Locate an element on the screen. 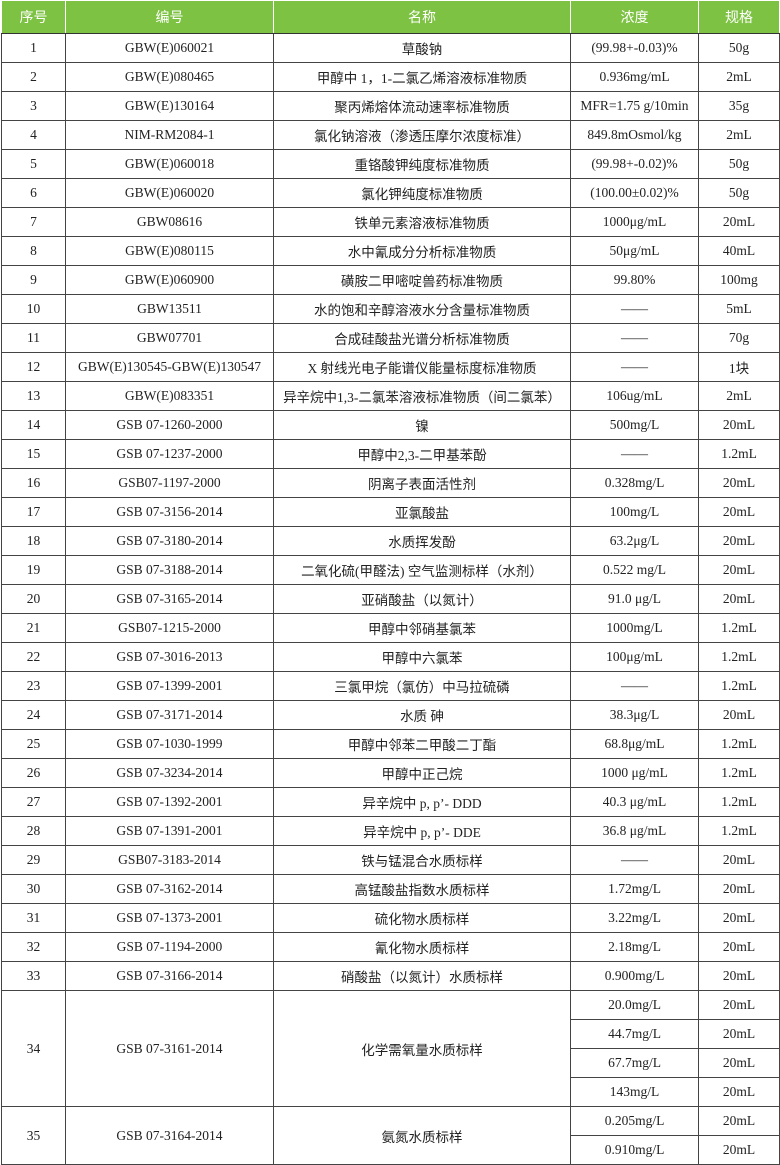  cell-number: 13 is located at coordinates (33, 396).